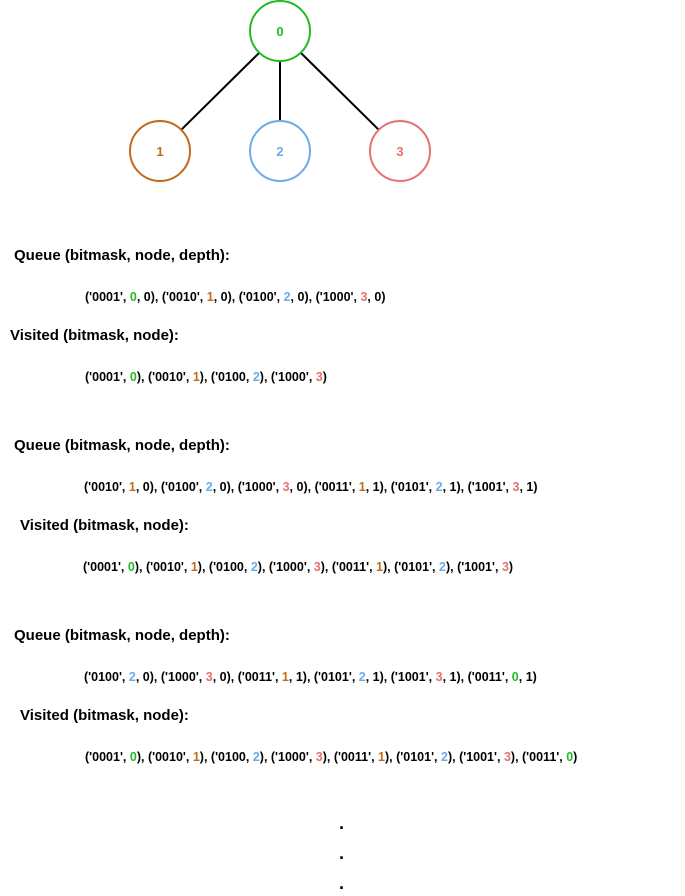  I want to click on graph-node-0: 0, so click(280, 31).